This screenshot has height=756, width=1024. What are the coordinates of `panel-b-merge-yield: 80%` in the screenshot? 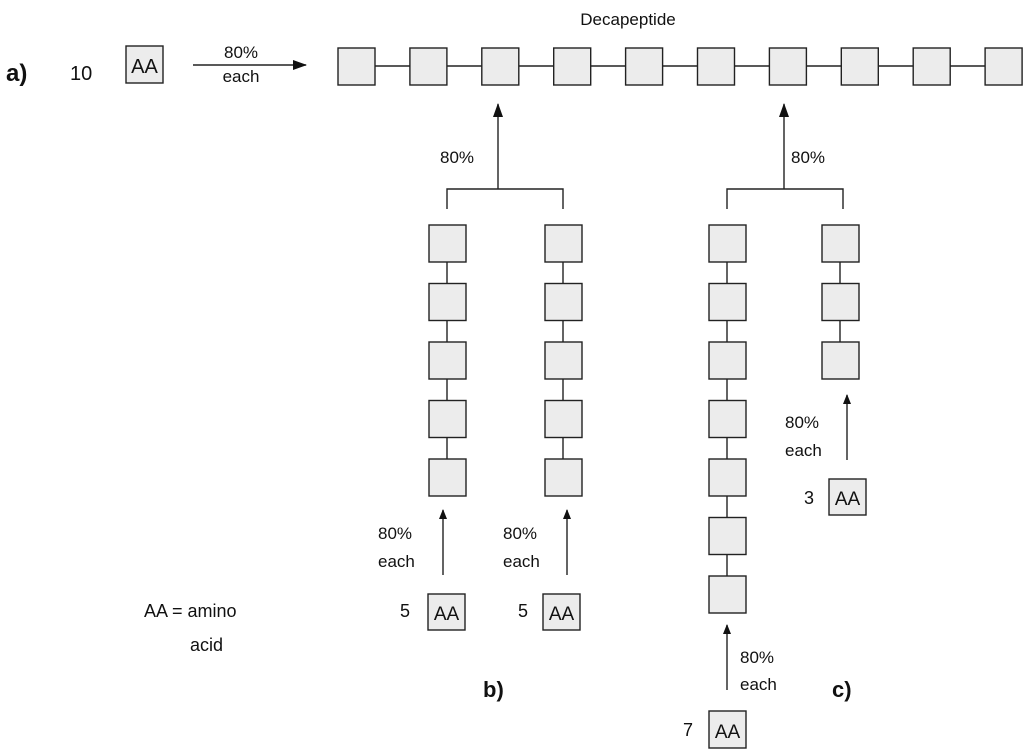 It's located at (457, 157).